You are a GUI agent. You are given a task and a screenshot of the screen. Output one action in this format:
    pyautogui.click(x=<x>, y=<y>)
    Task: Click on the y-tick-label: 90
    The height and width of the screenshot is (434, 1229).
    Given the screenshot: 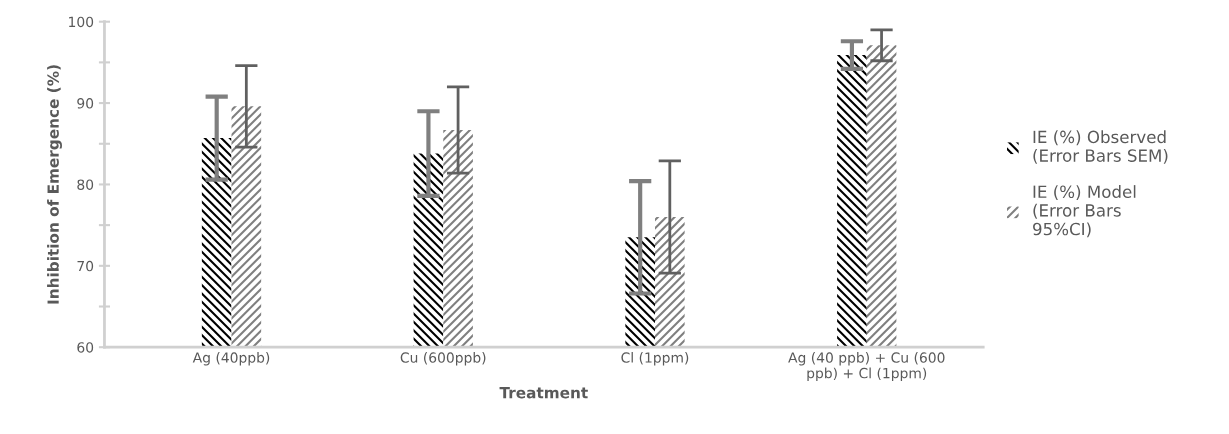 What is the action you would take?
    pyautogui.click(x=85, y=103)
    